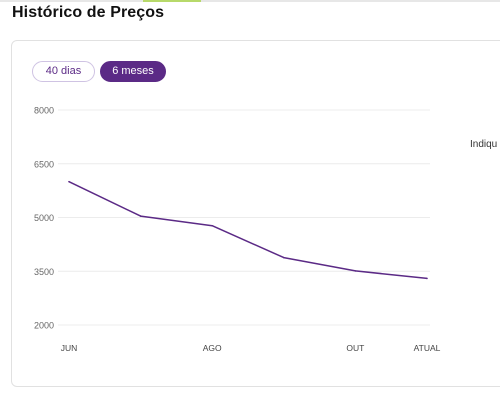  Describe the element at coordinates (250, 1) in the screenshot. I see `top-divider` at that location.